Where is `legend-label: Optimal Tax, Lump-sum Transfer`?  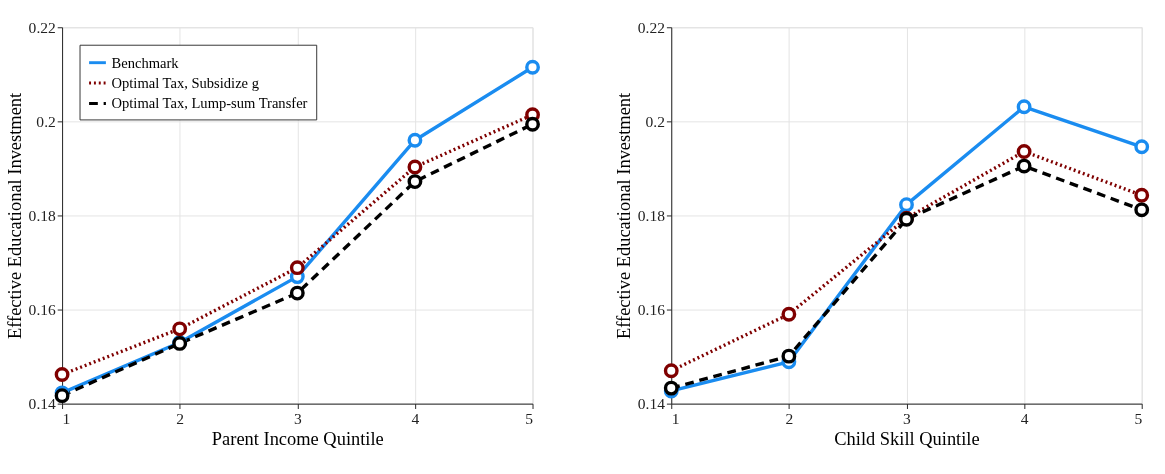 legend-label: Optimal Tax, Lump-sum Transfer is located at coordinates (209, 103).